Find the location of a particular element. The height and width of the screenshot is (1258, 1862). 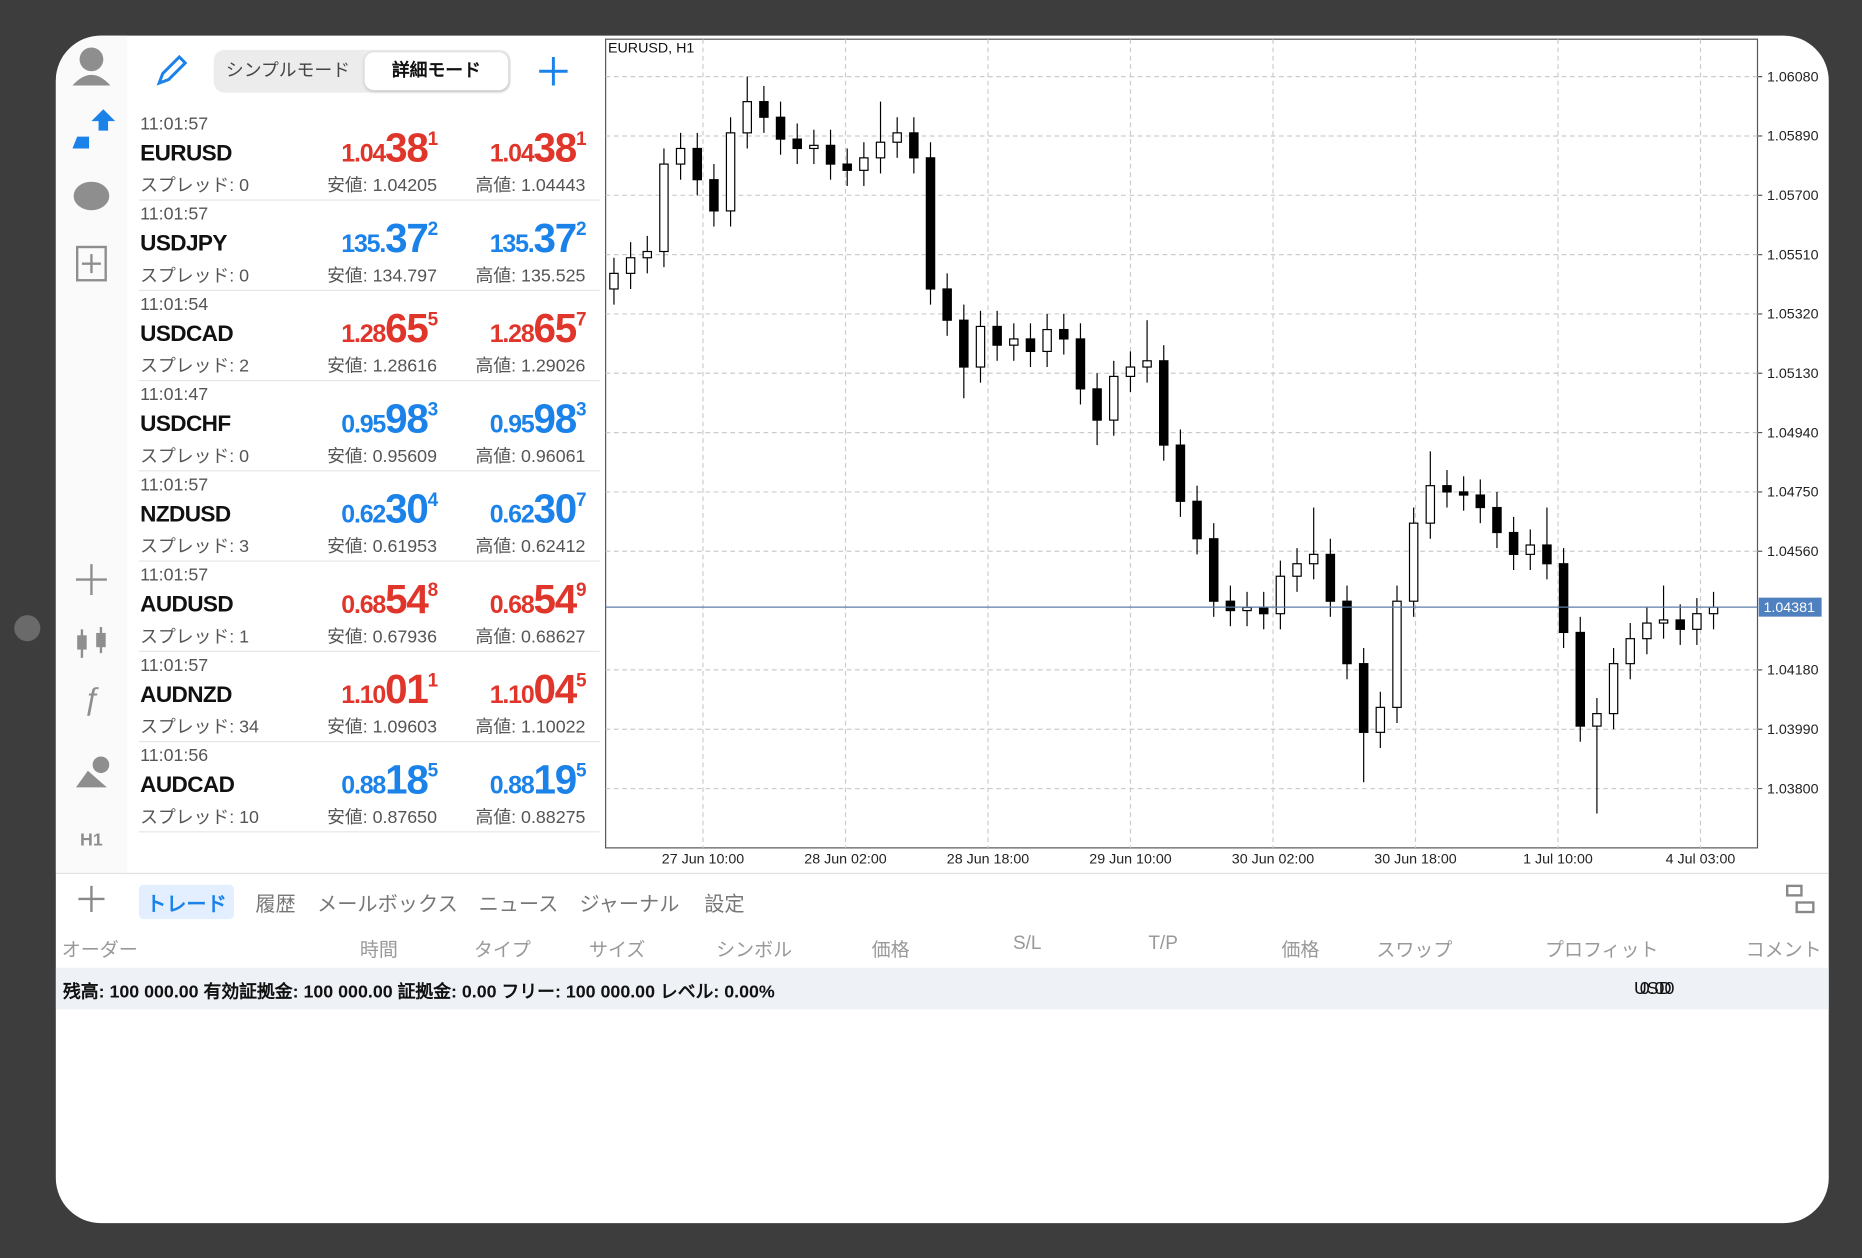

quote-spread: スプレッド: 10 is located at coordinates (199, 817).